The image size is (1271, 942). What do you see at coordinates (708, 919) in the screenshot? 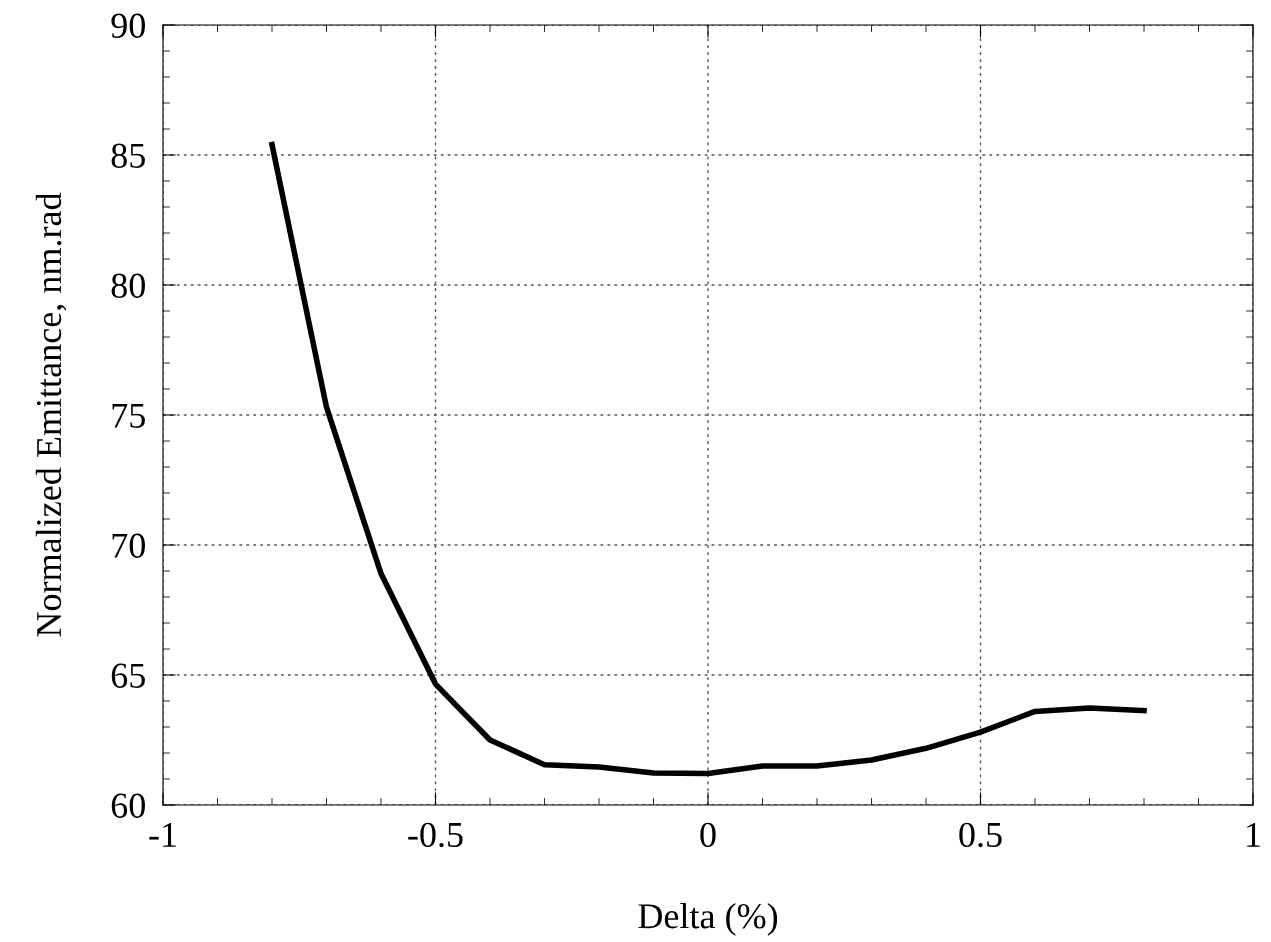
I see `x-axis-title: Delta (%)` at bounding box center [708, 919].